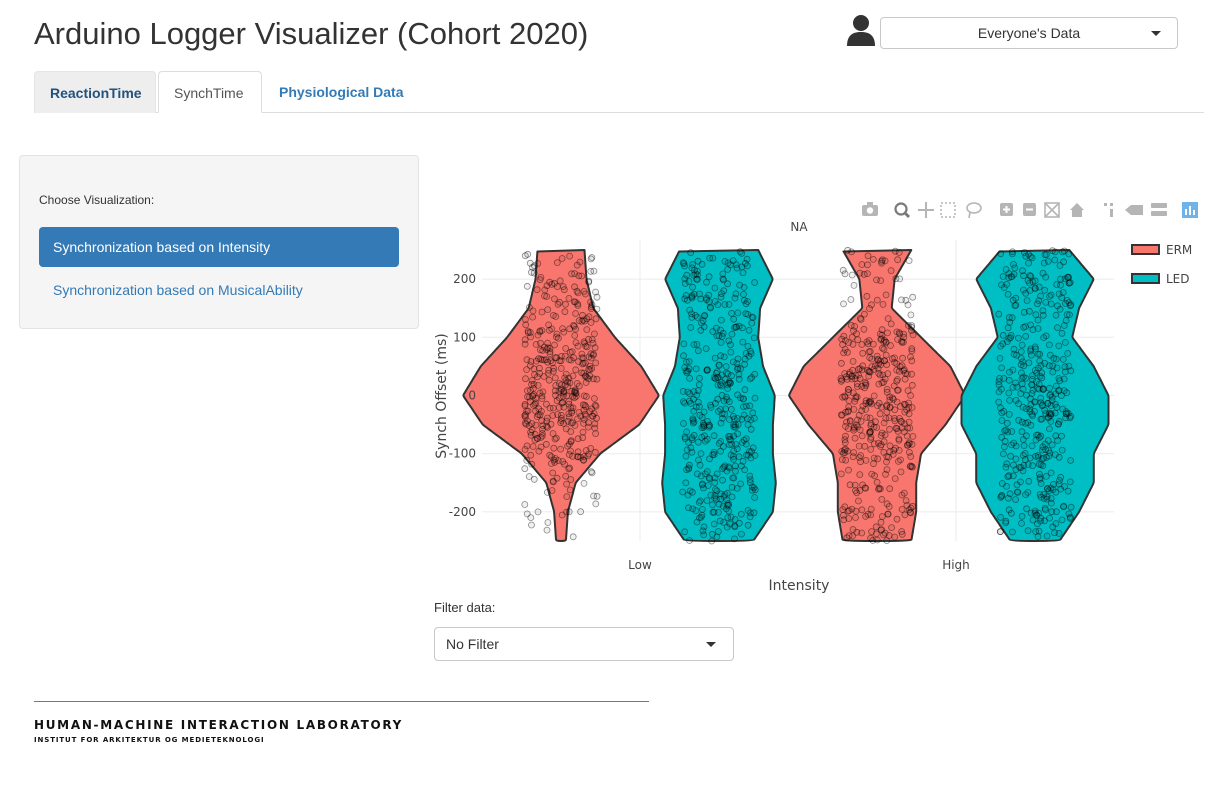 The height and width of the screenshot is (805, 1221). What do you see at coordinates (1161, 250) in the screenshot?
I see `legend-item-erm: ERM` at bounding box center [1161, 250].